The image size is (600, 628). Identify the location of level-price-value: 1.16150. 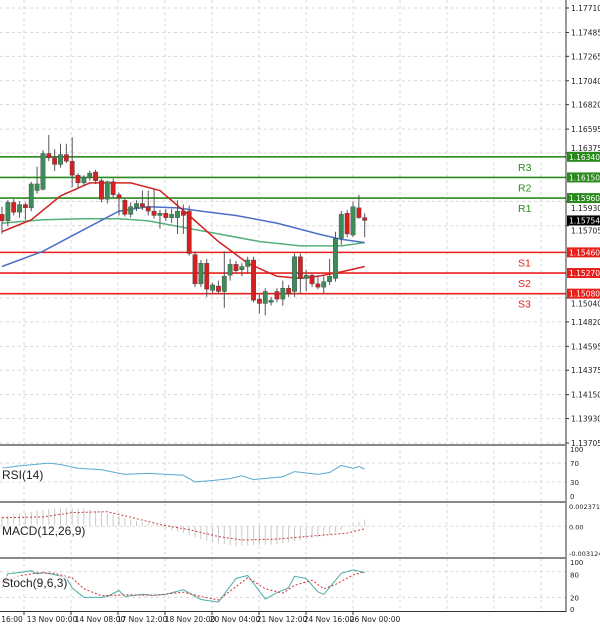
(584, 177).